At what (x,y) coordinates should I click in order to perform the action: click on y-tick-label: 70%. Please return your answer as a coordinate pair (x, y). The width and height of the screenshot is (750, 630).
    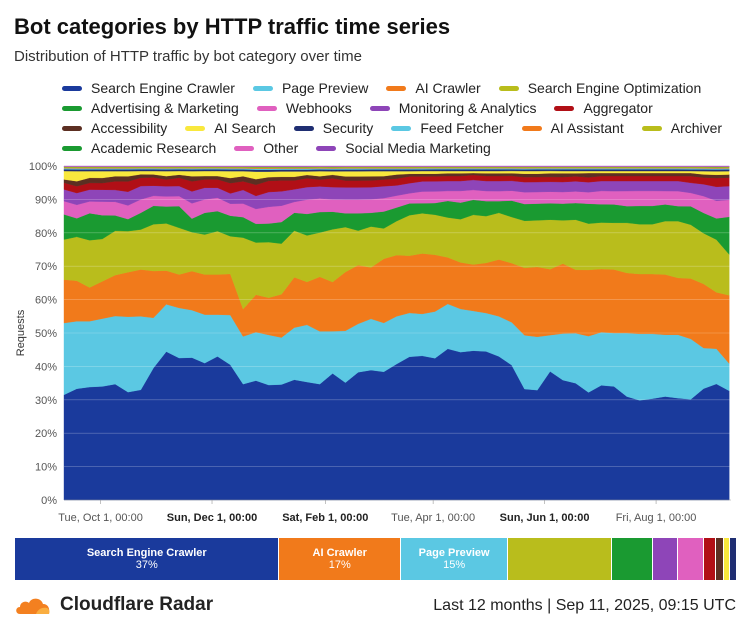
    Looking at the image, I should click on (46, 267).